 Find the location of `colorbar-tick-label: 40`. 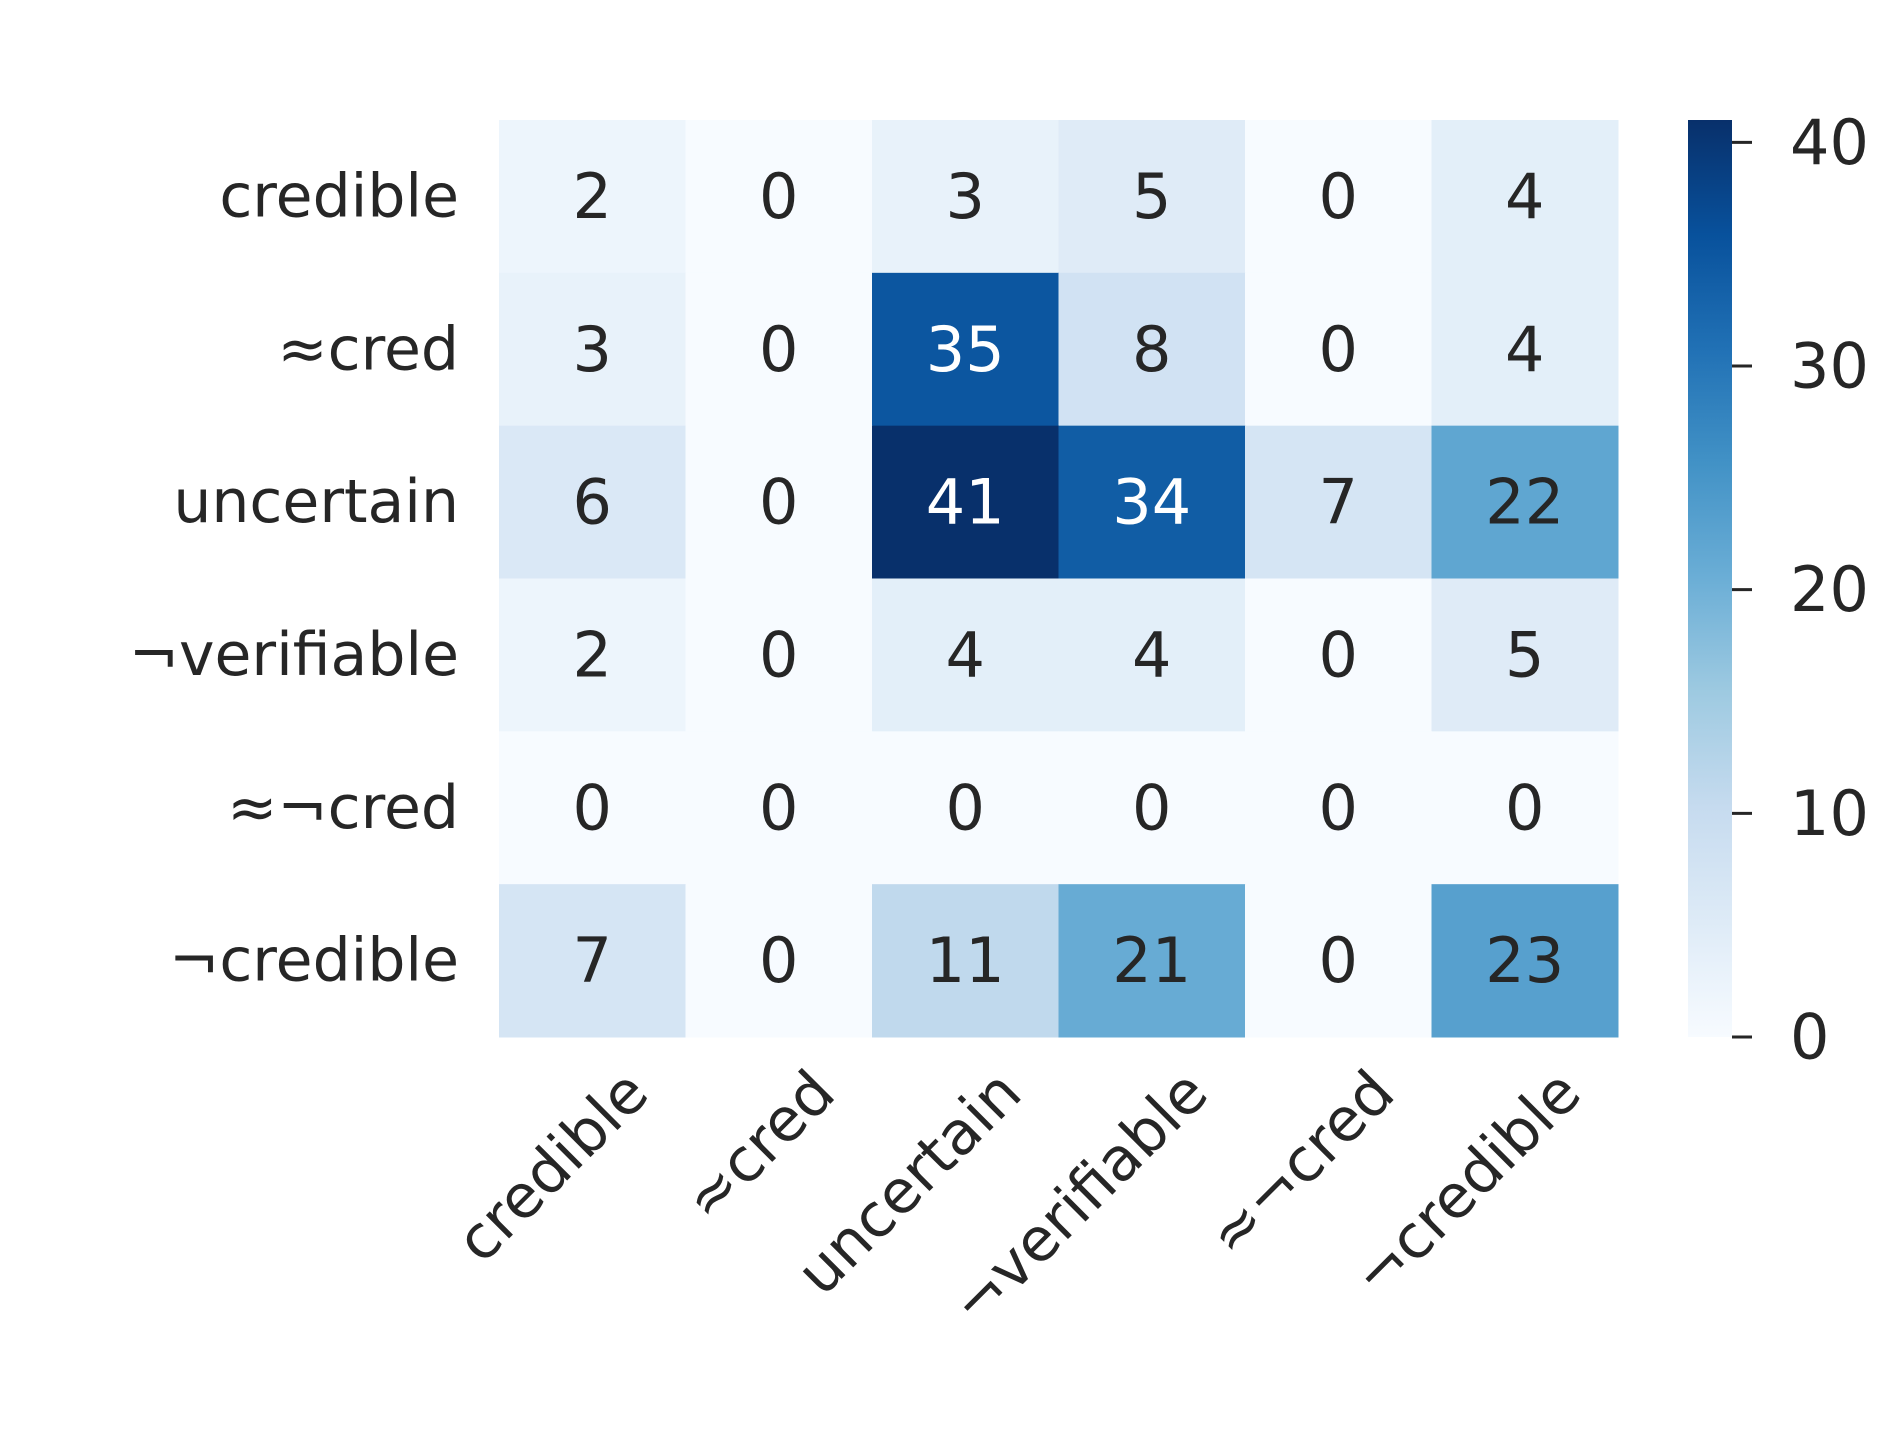

colorbar-tick-label: 40 is located at coordinates (1829, 142).